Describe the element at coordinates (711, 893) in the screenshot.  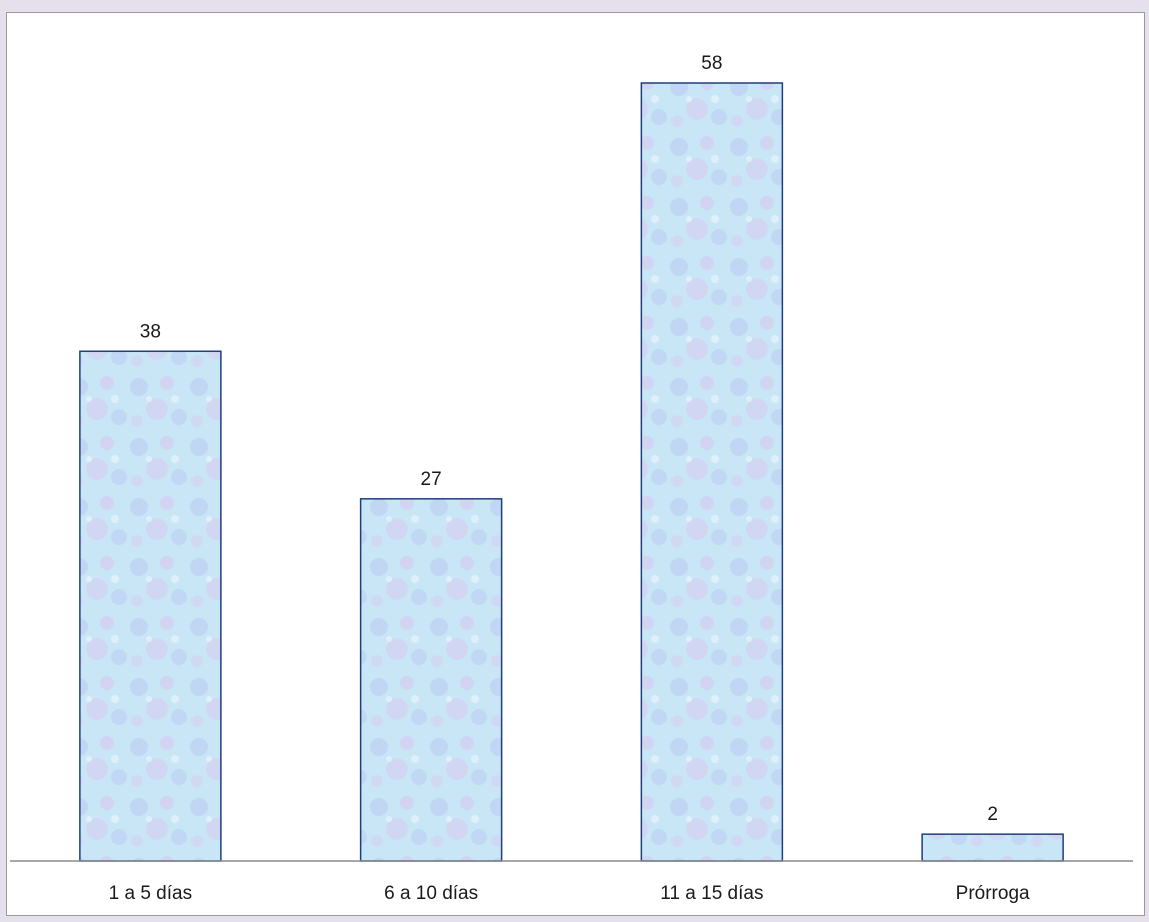
I see `x-tick-label-3: 11 a 15 días` at that location.